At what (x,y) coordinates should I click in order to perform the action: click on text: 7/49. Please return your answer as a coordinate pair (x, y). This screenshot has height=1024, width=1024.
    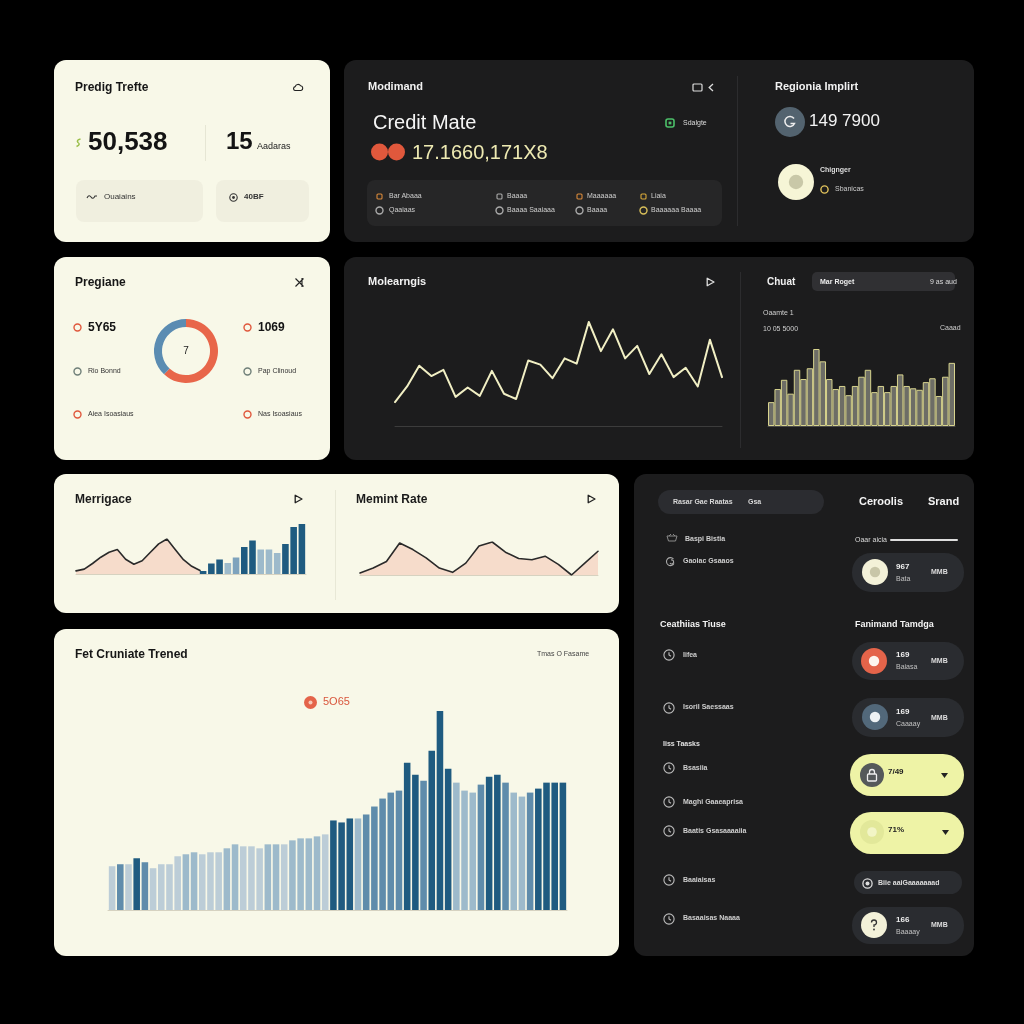
    Looking at the image, I should click on (896, 772).